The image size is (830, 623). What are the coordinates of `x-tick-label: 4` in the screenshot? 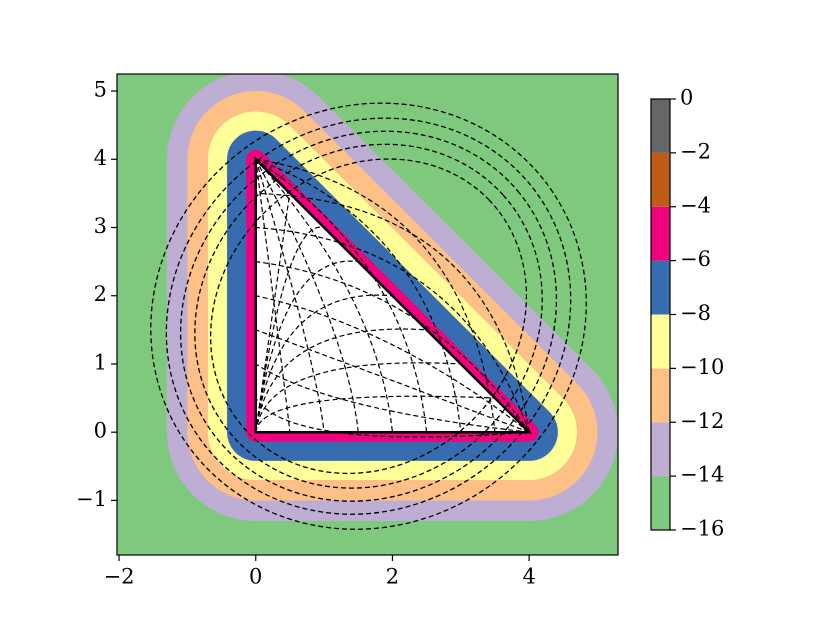 It's located at (528, 577).